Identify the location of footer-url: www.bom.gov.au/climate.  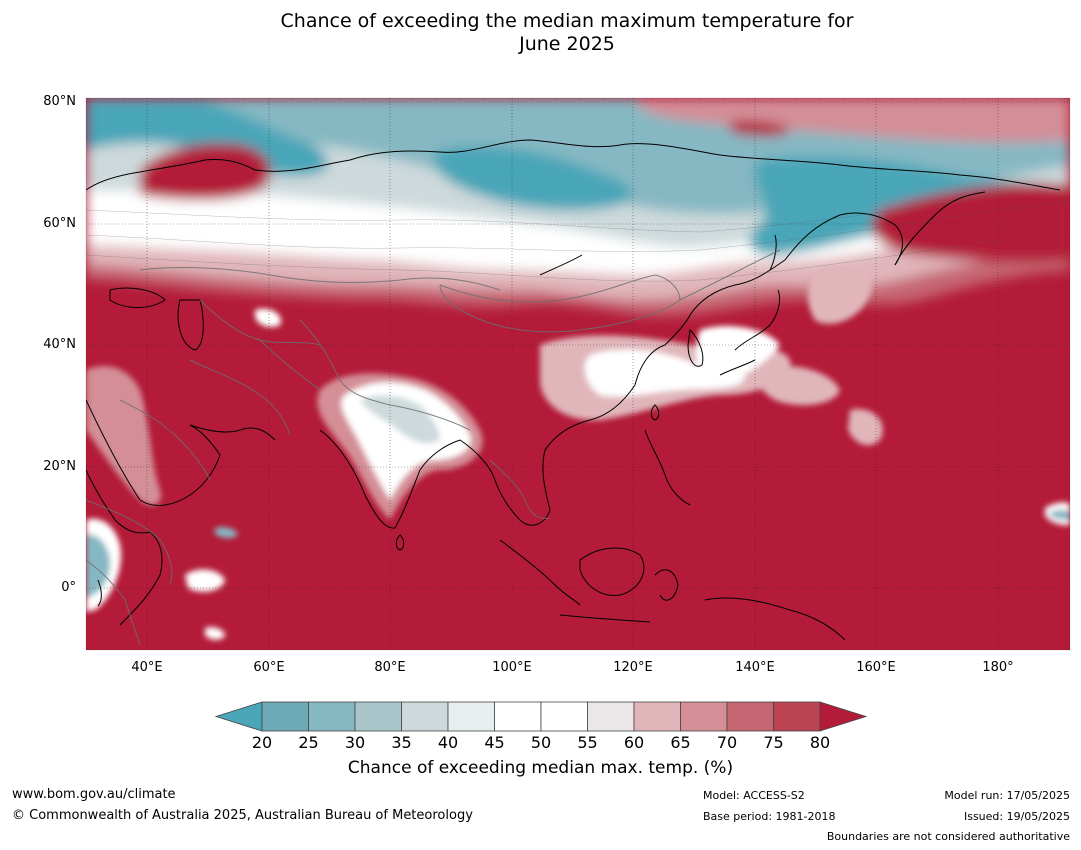
(94, 794).